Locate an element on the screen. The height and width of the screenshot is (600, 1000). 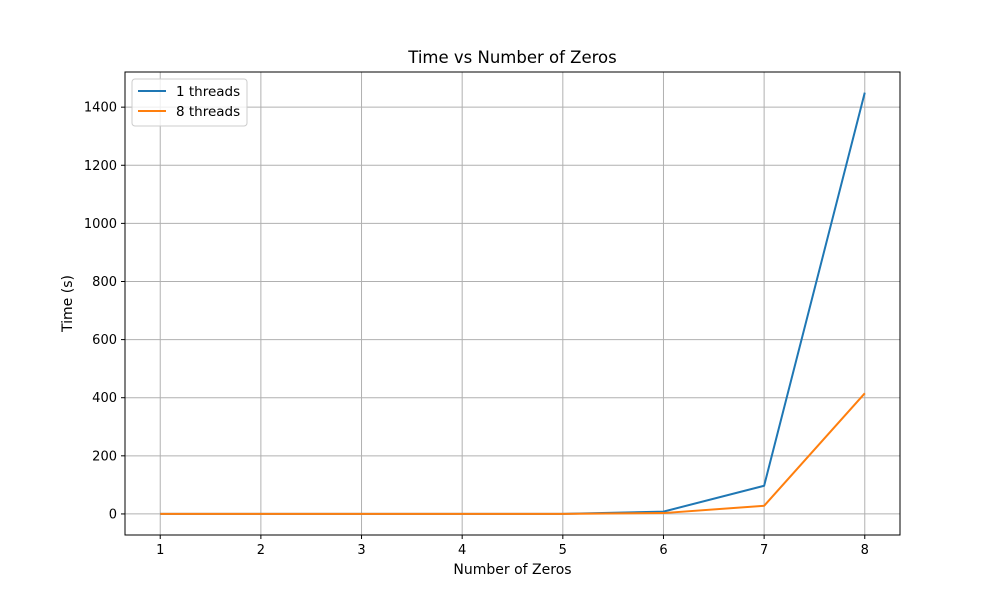
y-tick-label: 1200 is located at coordinates (100, 166).